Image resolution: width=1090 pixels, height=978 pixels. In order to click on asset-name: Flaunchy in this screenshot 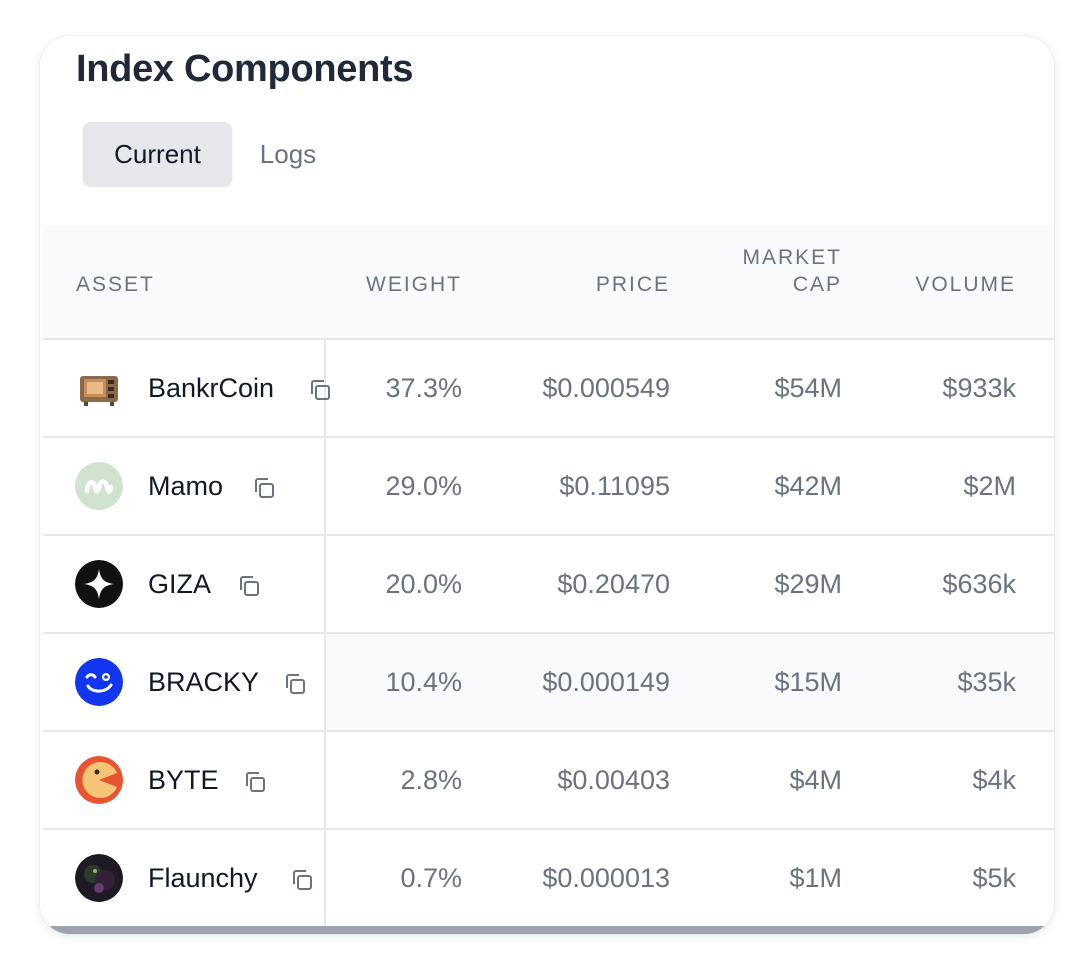, I will do `click(203, 878)`.